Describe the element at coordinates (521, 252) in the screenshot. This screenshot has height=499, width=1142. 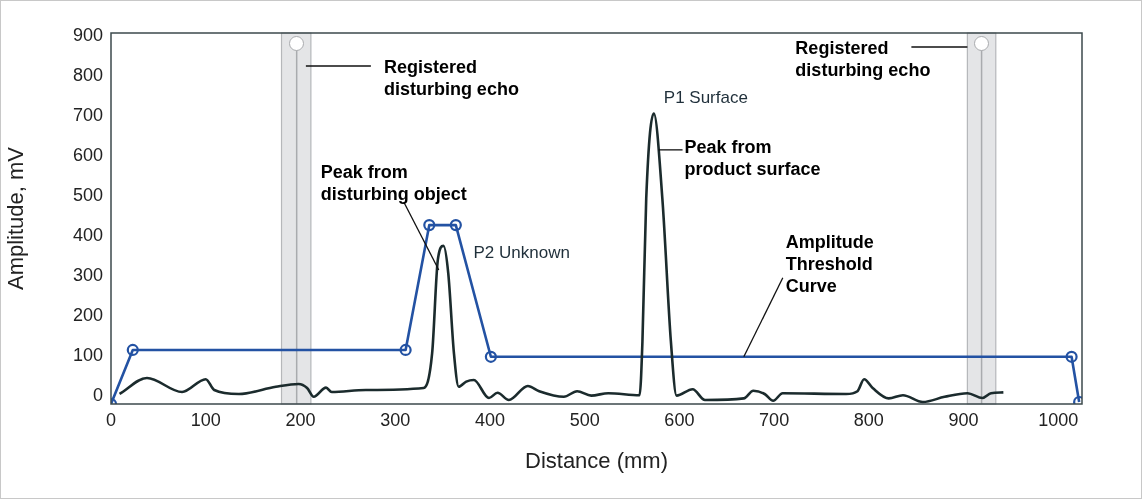
I see `annotation: P2 Unknown` at that location.